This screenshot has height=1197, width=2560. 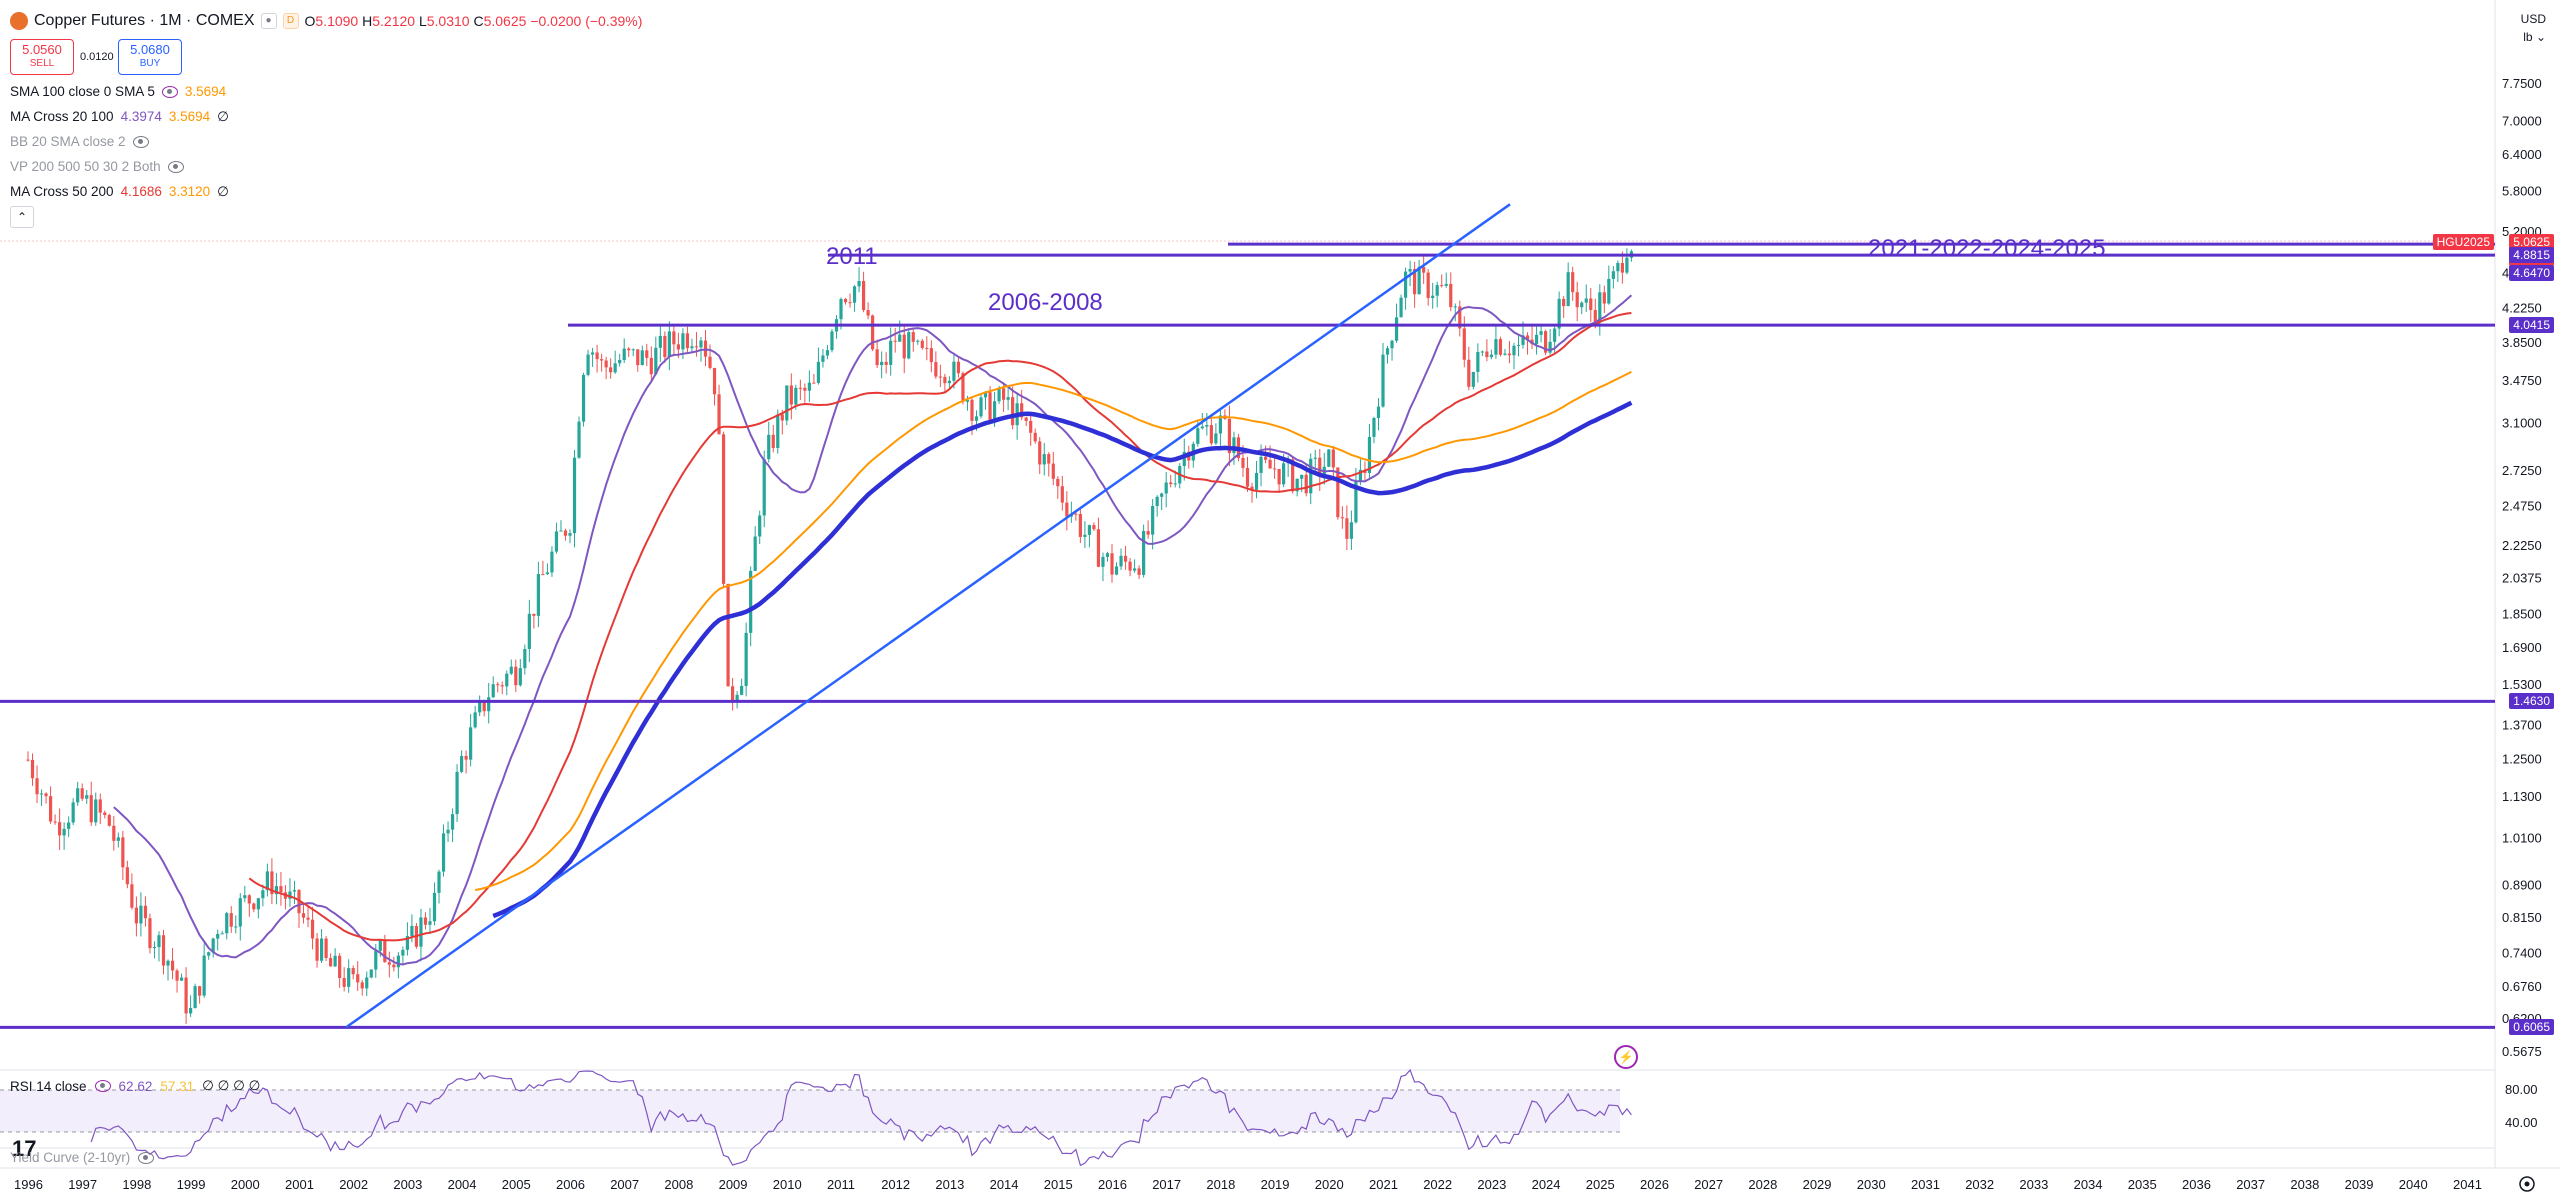 What do you see at coordinates (19, 20) in the screenshot?
I see `copper-symbol-icon` at bounding box center [19, 20].